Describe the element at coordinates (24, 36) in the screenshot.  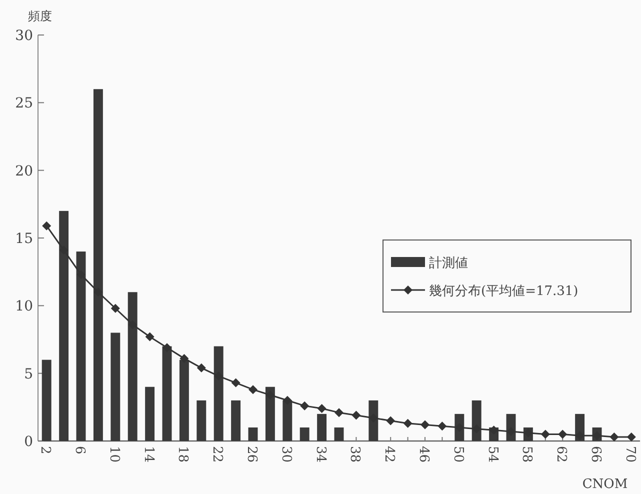
I see `y-tick-label: 30` at that location.